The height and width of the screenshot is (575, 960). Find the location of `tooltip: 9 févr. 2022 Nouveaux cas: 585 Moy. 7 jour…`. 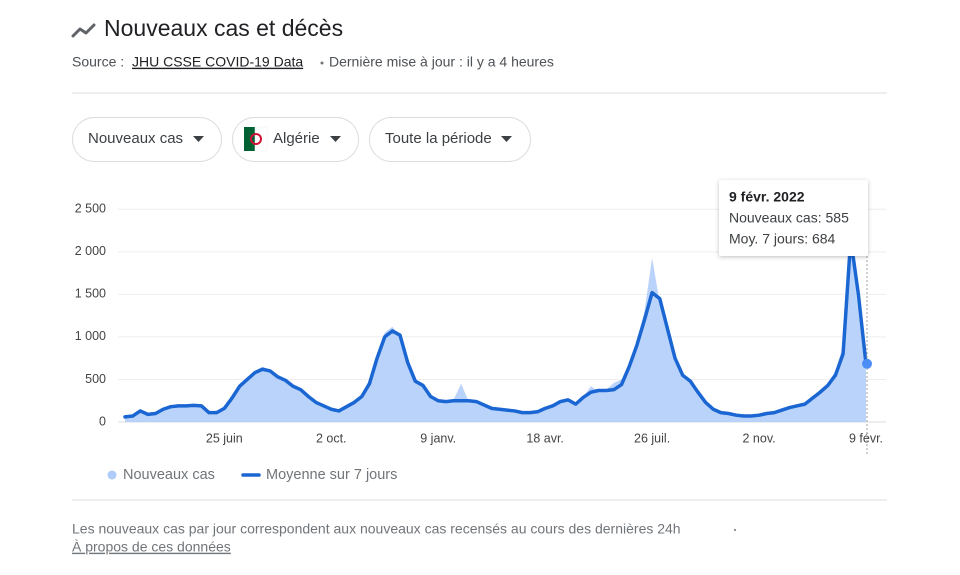

tooltip: 9 févr. 2022 Nouveaux cas: 585 Moy. 7 jour… is located at coordinates (793, 218).